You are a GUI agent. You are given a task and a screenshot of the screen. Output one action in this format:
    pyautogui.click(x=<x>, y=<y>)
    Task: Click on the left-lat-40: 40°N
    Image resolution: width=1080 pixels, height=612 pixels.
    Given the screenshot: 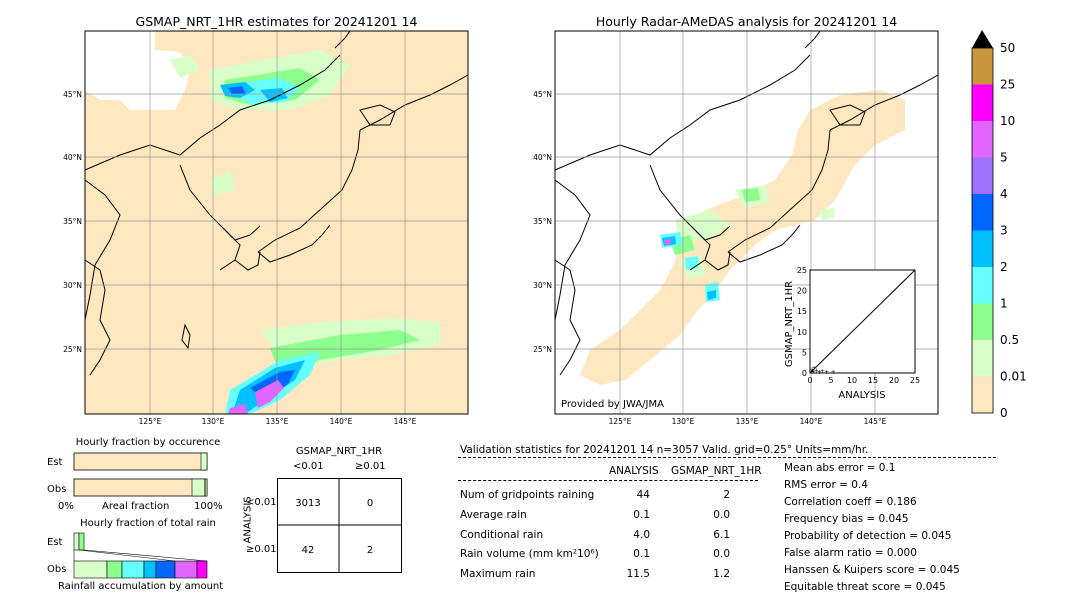 What is the action you would take?
    pyautogui.click(x=72, y=157)
    